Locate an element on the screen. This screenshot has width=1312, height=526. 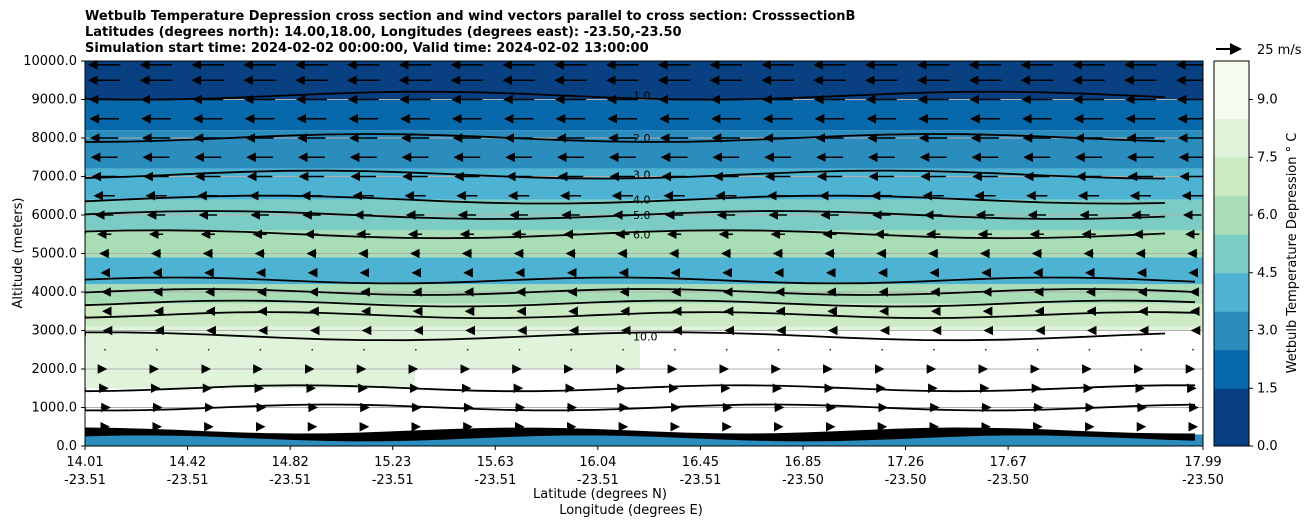
x-axis-label-lat: Latitude (degrees N) is located at coordinates (600, 494).